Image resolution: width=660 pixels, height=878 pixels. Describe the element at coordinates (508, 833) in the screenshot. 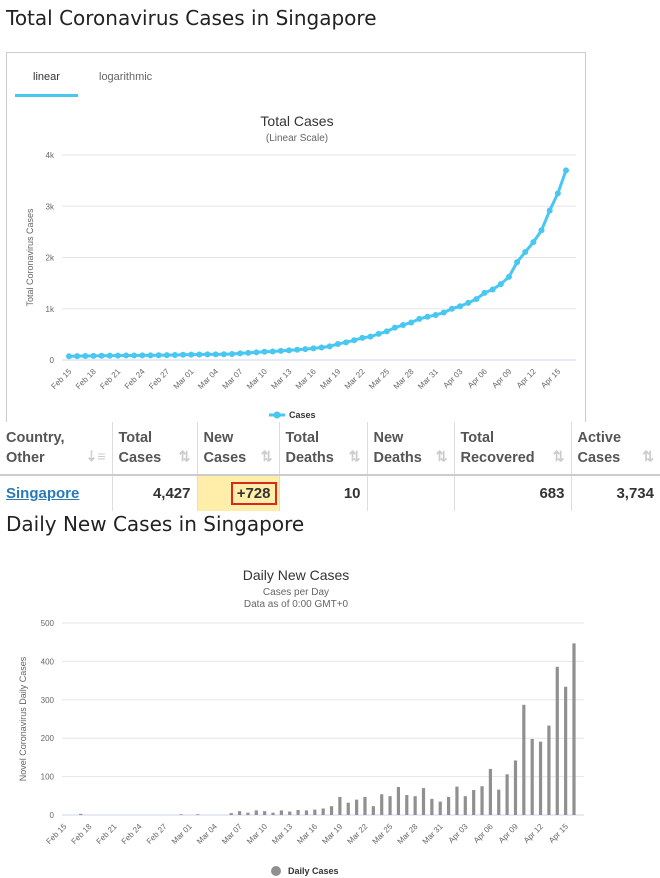

I see `x-tick-label: Apr 09` at that location.